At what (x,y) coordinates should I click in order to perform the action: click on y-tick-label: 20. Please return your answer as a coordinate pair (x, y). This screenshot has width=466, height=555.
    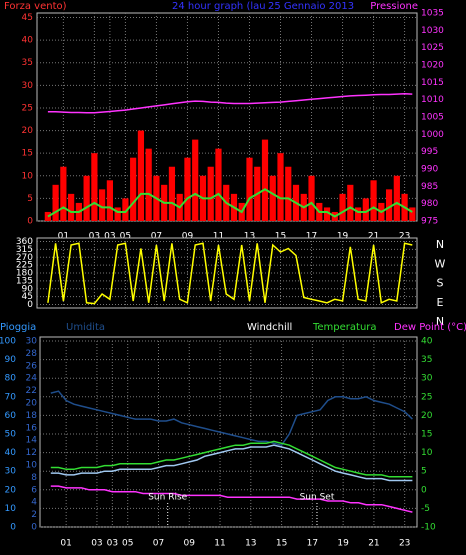
    Looking at the image, I should click on (28, 131).